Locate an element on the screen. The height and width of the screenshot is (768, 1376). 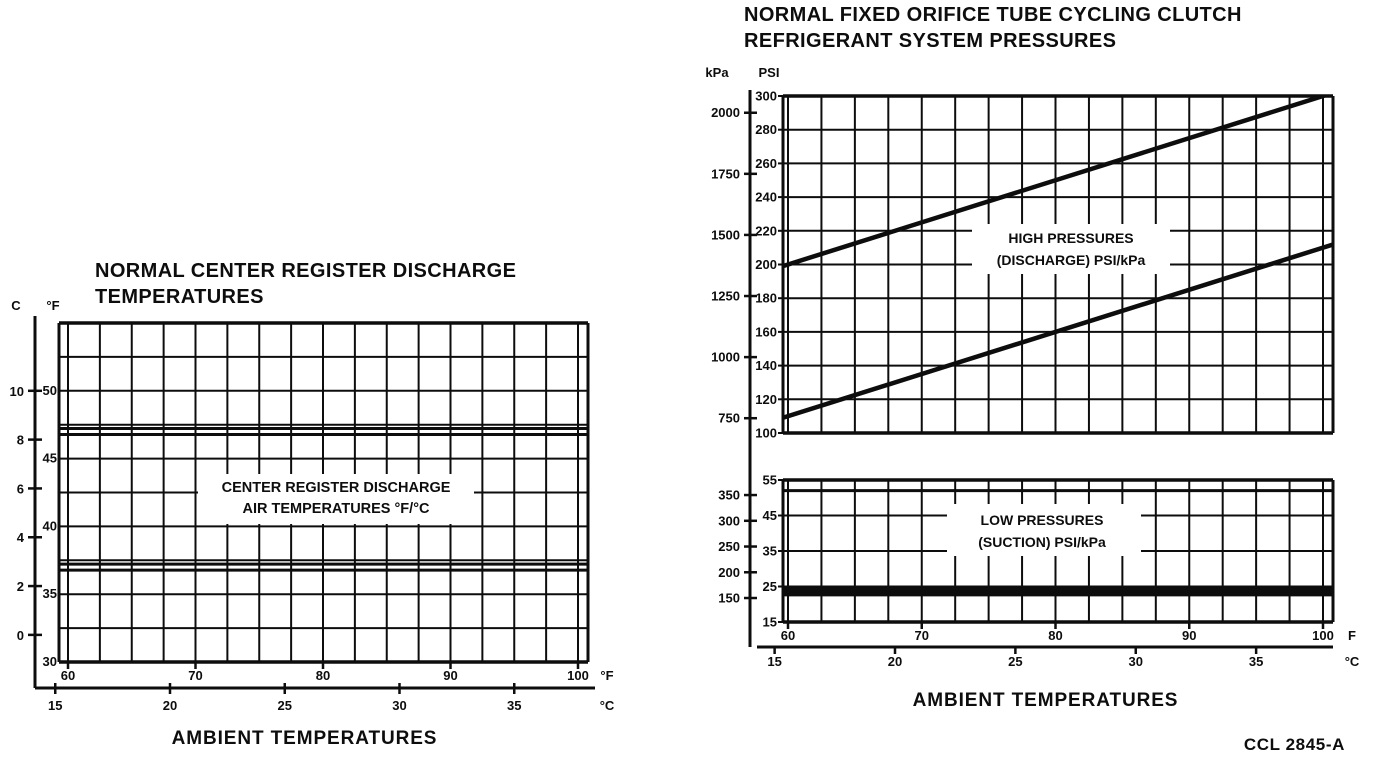
figure-code-label: CCL 2845-A is located at coordinates (1294, 744).